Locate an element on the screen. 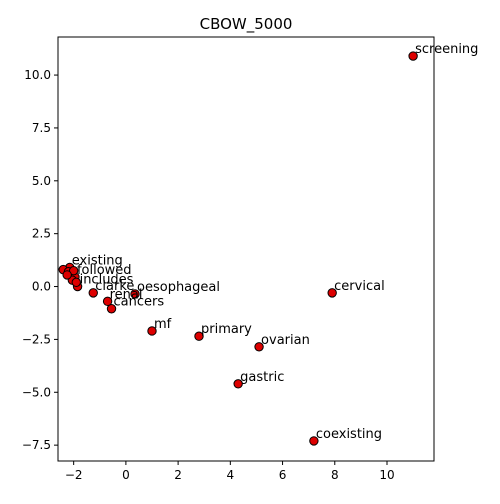 The width and height of the screenshot is (500, 504). x-tick-label: 4 is located at coordinates (231, 475).